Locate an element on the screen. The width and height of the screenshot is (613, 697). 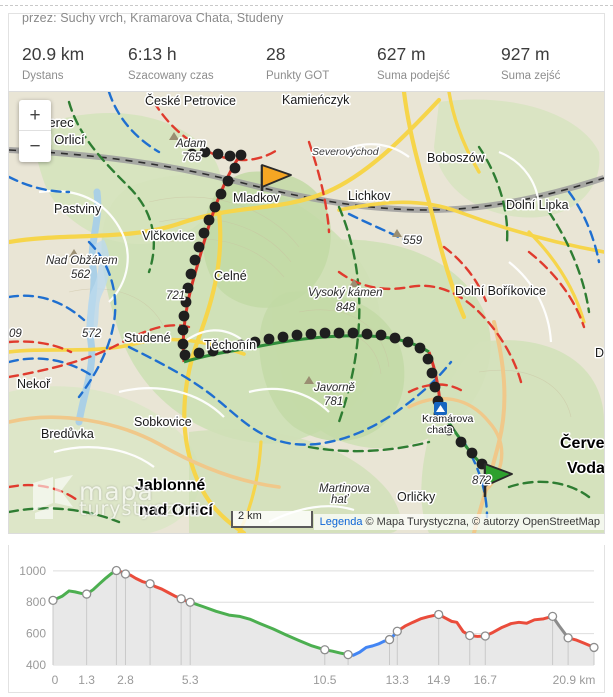
y-axis-tick: 400 is located at coordinates (36, 665).